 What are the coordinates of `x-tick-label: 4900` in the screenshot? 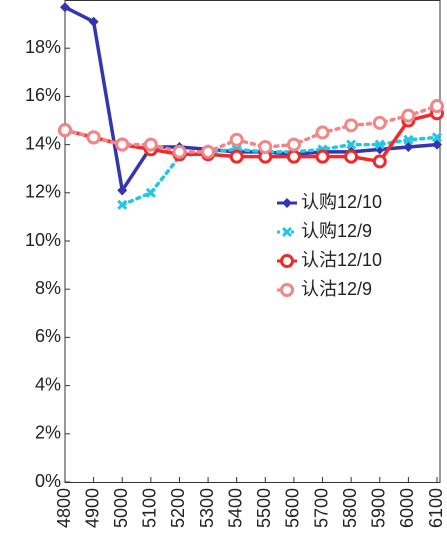 It's located at (92, 508).